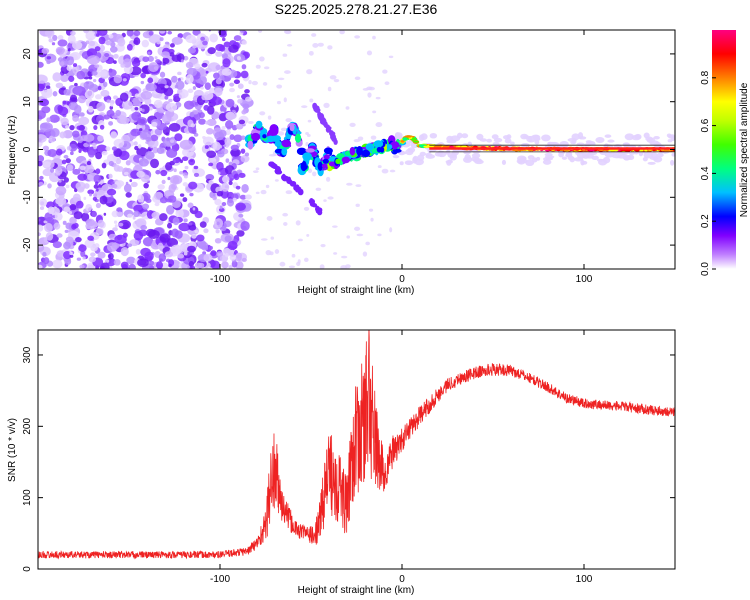 The width and height of the screenshot is (750, 600). What do you see at coordinates (705, 221) in the screenshot?
I see `colorbar-tick-label: 0.2` at bounding box center [705, 221].